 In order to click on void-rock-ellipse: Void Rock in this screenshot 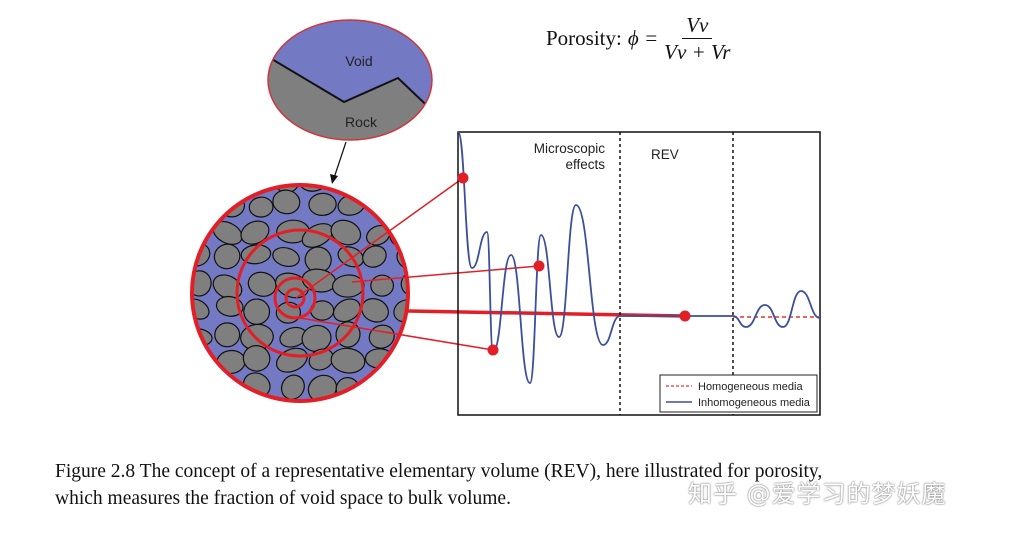, I will do `click(350, 80)`.